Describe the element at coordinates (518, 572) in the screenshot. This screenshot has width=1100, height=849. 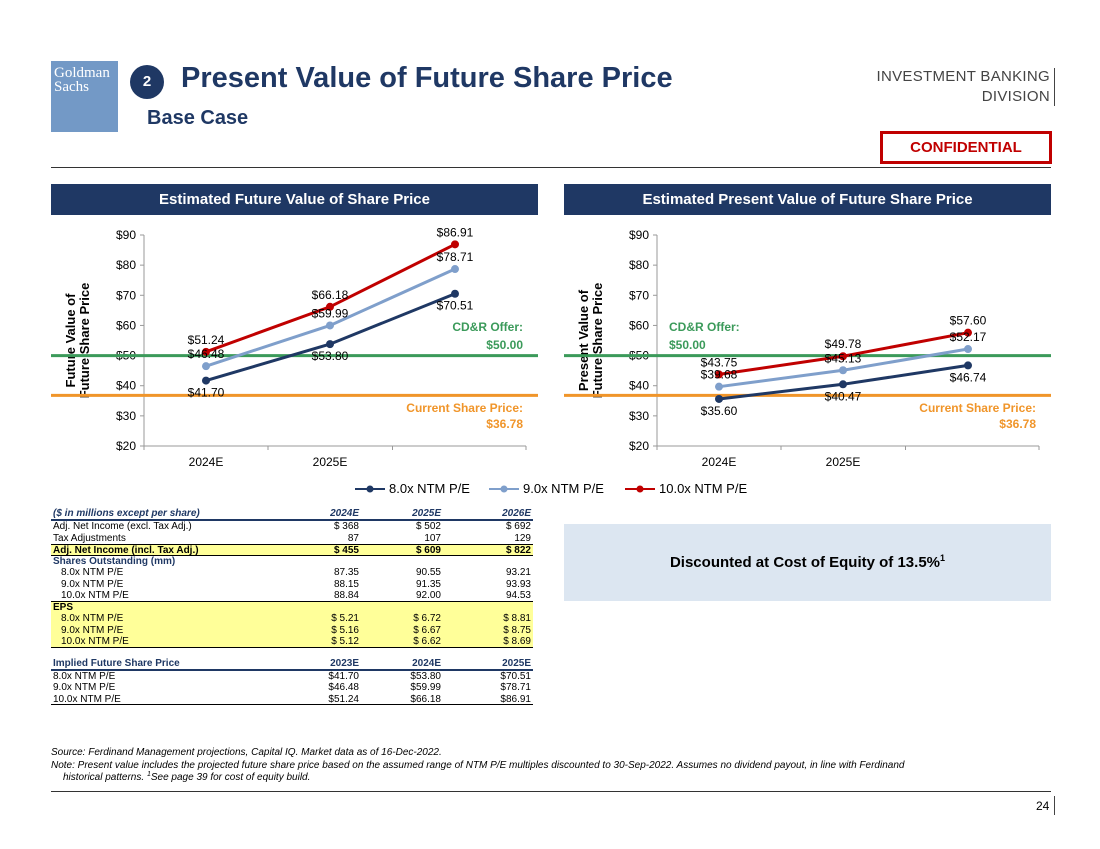
I see `cell-2026e: 93.21` at that location.